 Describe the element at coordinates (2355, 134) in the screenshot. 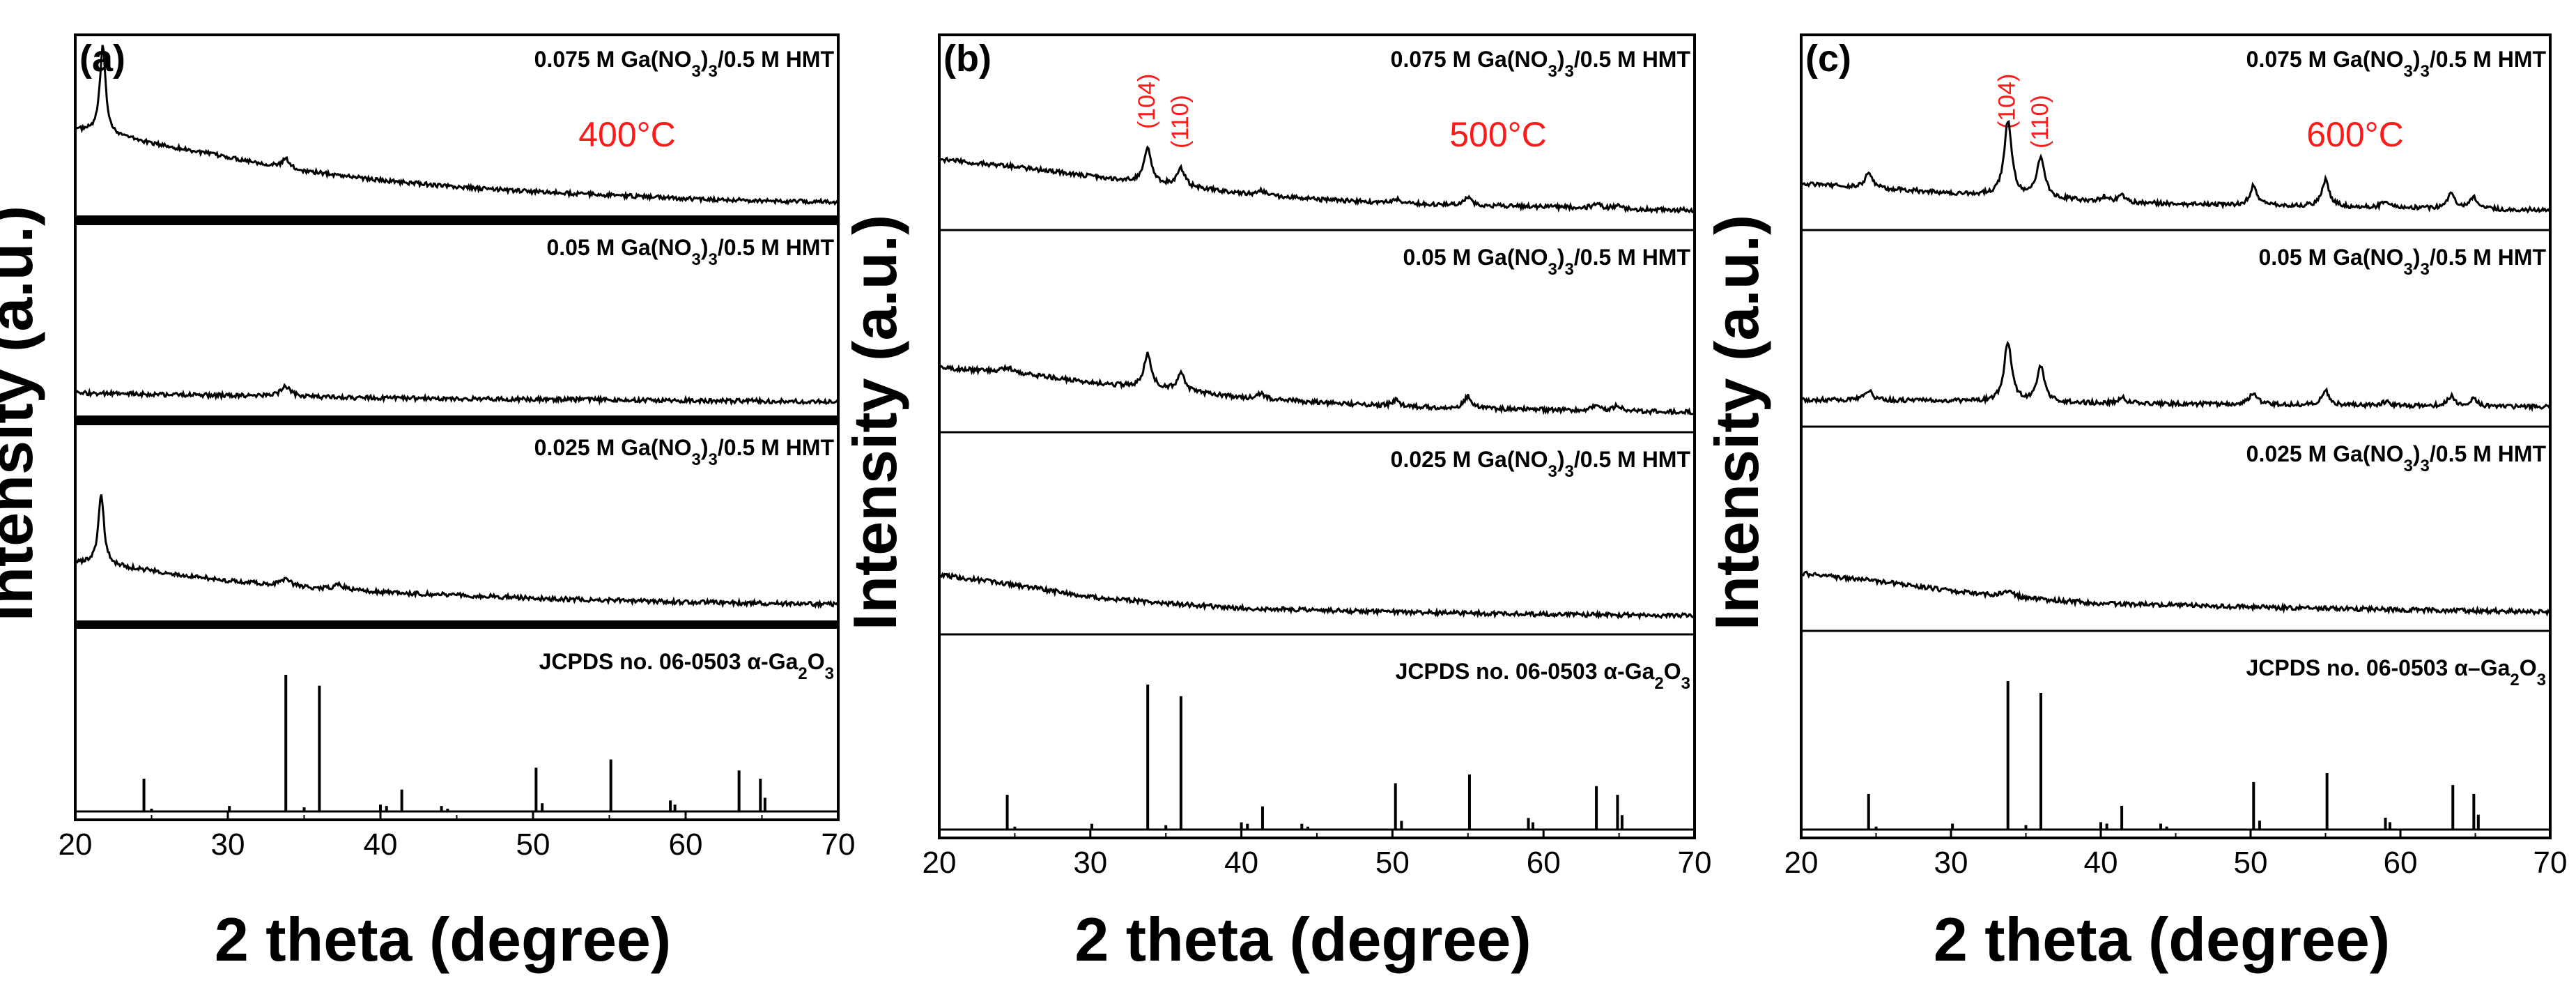

I see `temperature-label: 600°C` at that location.